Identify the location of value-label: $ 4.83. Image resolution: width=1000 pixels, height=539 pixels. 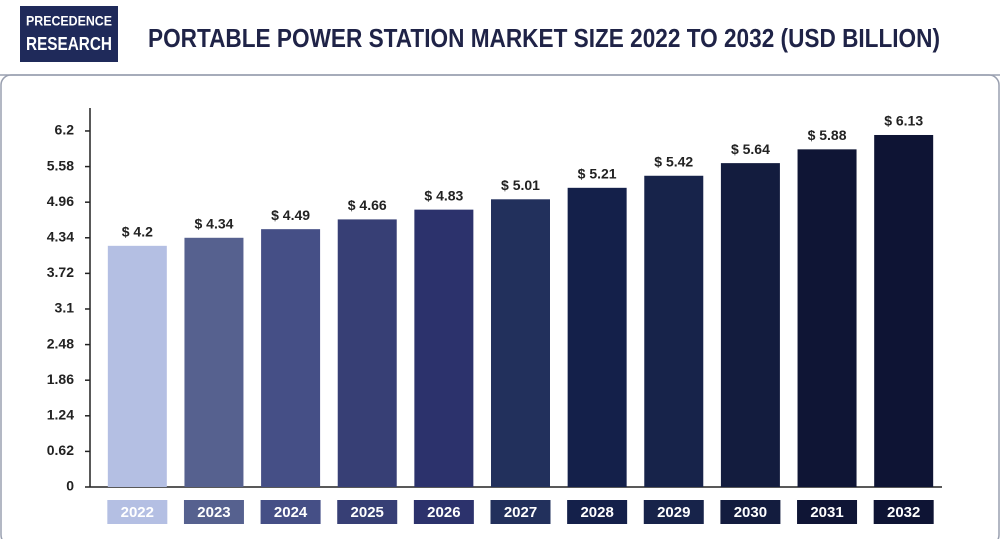
(443, 195).